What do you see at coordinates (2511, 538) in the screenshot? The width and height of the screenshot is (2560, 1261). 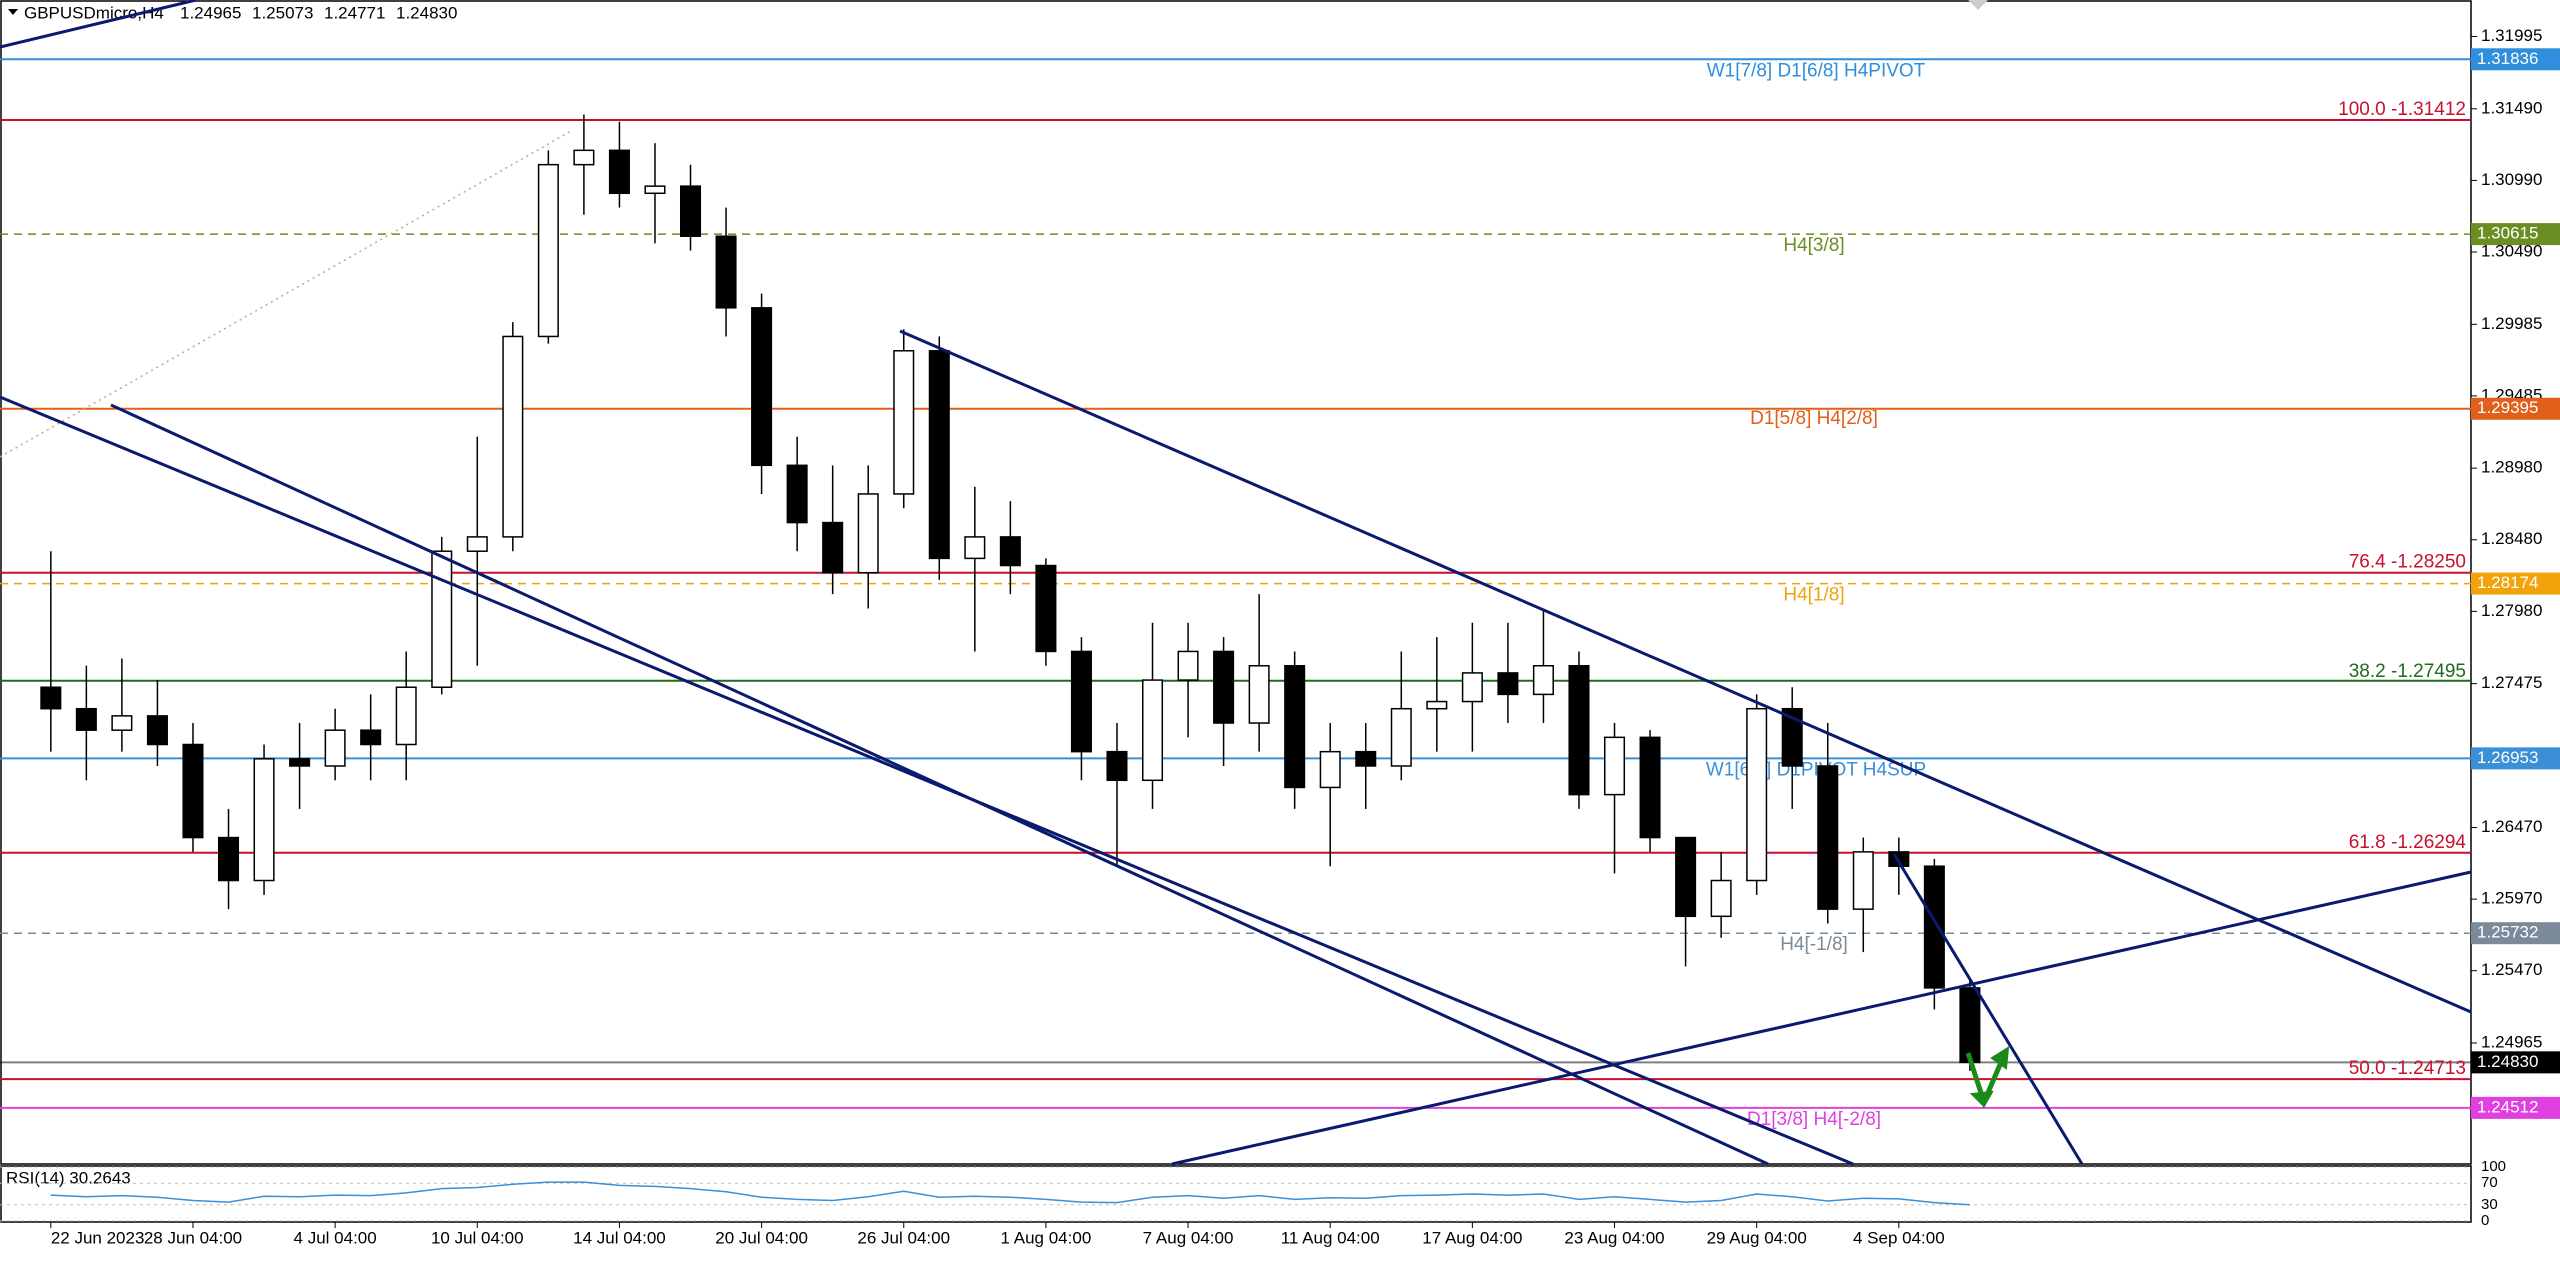 I see `y-tick-label: 1.28480` at bounding box center [2511, 538].